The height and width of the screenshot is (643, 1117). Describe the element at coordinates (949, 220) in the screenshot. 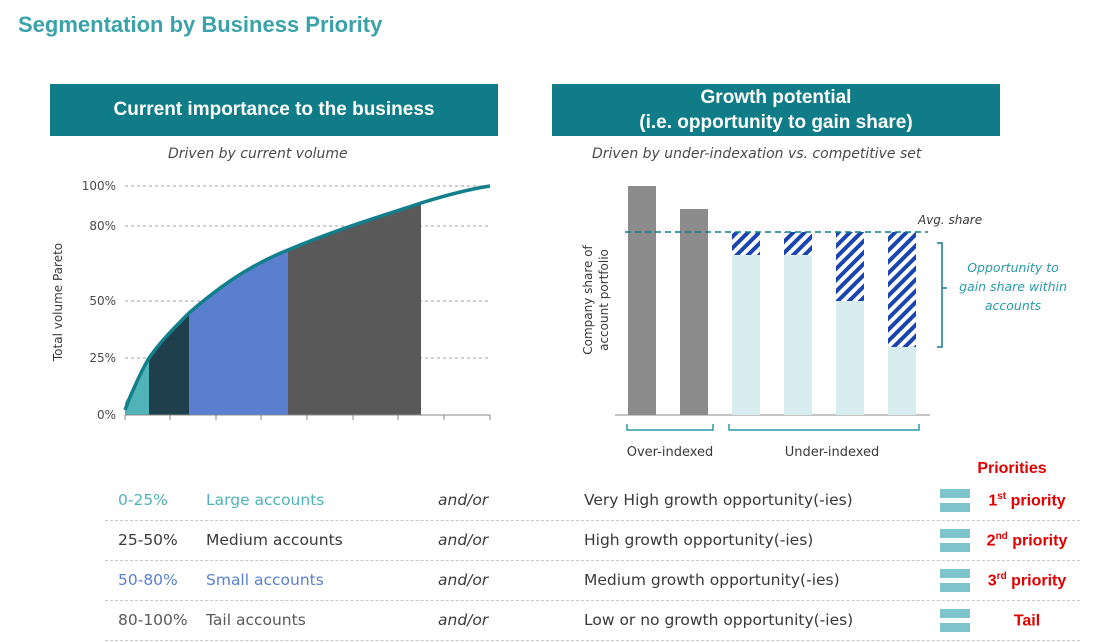

I see `avg-share-label: Avg. share` at that location.